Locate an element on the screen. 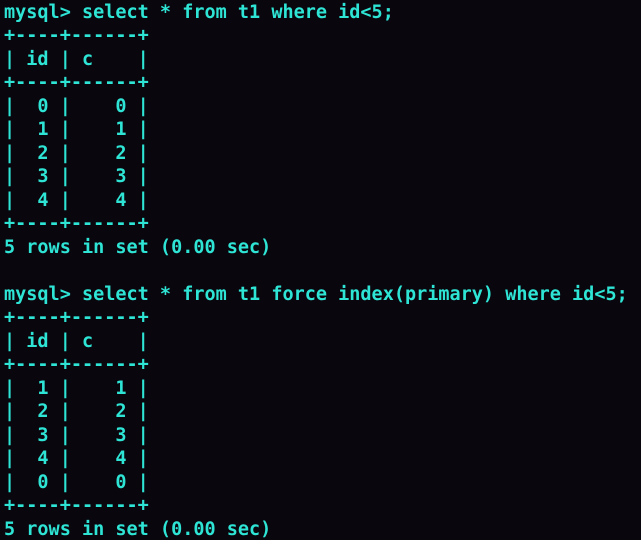 This screenshot has height=540, width=641. blank-line is located at coordinates (322, 270).